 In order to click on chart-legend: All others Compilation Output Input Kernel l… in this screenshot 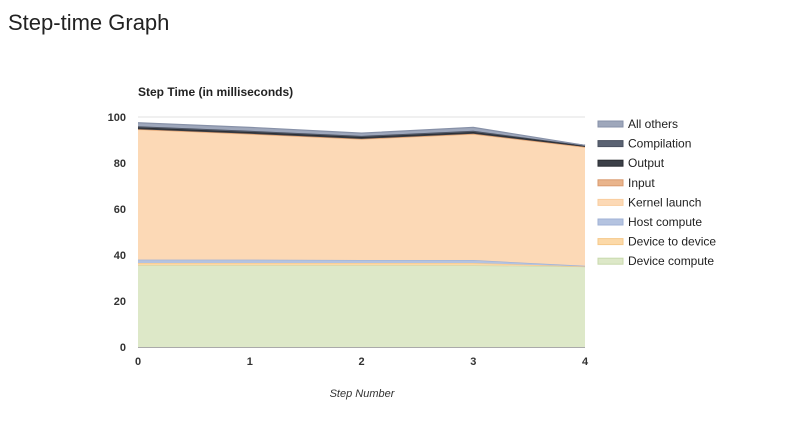, I will do `click(656, 192)`.